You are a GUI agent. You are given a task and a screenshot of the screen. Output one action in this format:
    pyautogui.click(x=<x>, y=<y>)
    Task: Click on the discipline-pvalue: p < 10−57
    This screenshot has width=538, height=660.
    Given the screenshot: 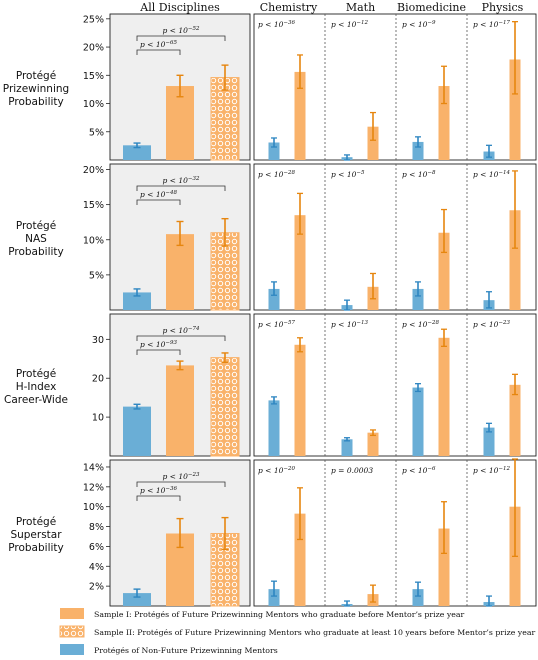 What is the action you would take?
    pyautogui.click(x=277, y=324)
    